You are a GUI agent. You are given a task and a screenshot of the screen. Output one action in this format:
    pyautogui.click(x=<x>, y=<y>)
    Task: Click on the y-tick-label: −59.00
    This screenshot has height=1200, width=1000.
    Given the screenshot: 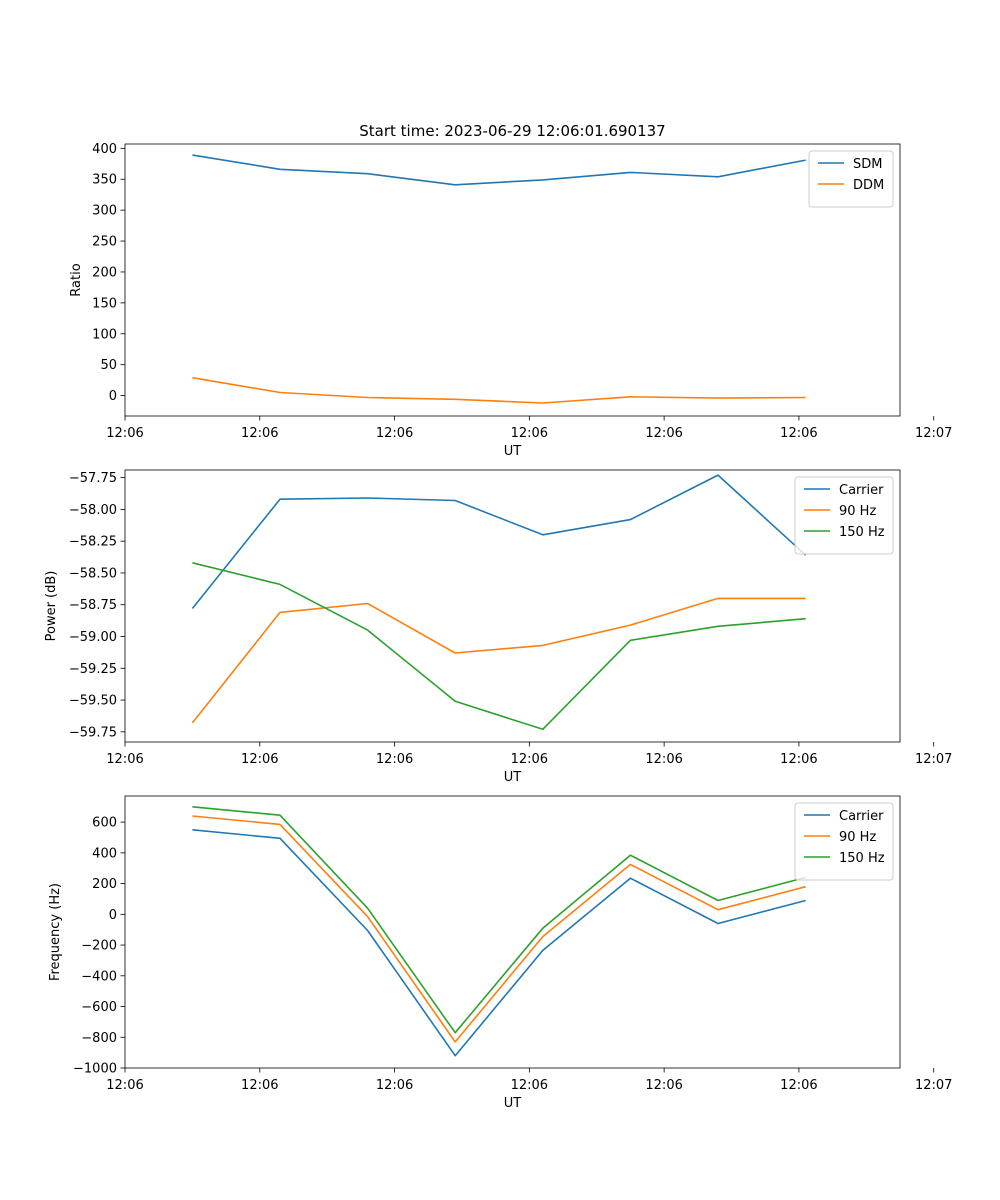 What is the action you would take?
    pyautogui.click(x=93, y=637)
    